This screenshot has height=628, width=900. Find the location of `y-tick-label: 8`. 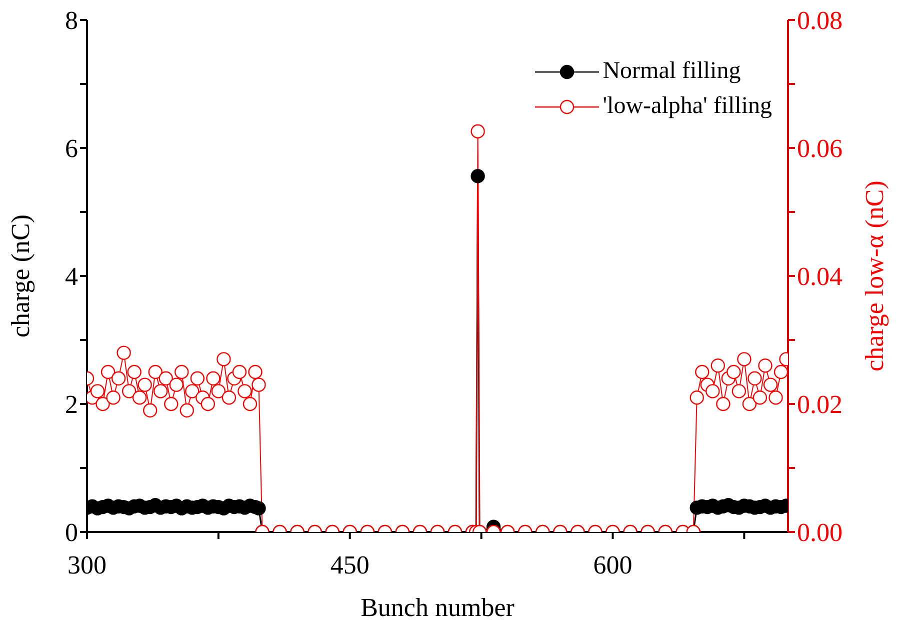

y-tick-label: 8 is located at coordinates (71, 21).